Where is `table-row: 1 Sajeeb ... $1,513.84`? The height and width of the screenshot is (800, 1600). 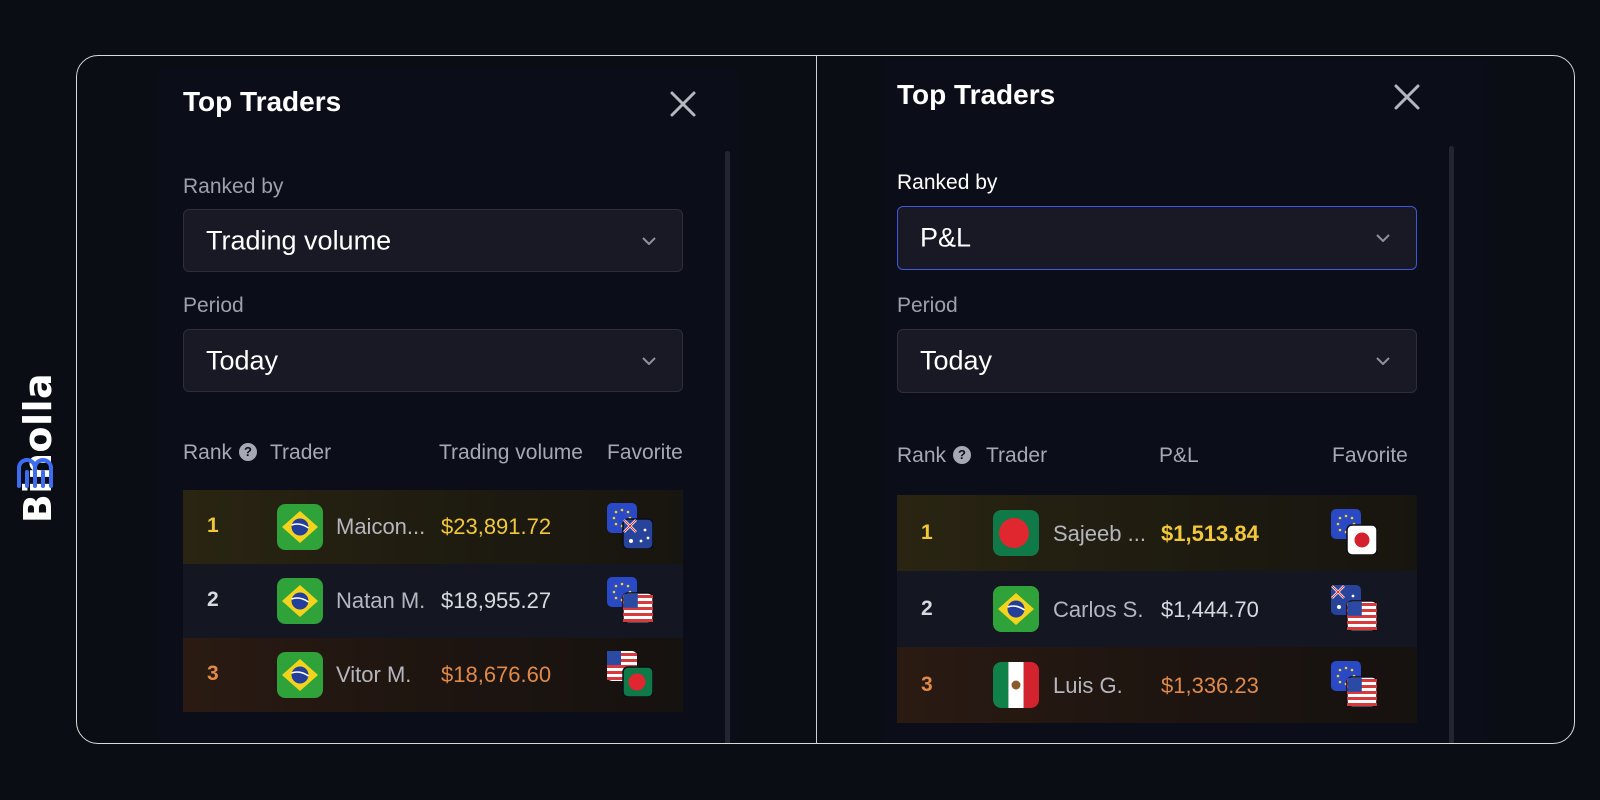 table-row: 1 Sajeeb ... $1,513.84 is located at coordinates (1157, 533).